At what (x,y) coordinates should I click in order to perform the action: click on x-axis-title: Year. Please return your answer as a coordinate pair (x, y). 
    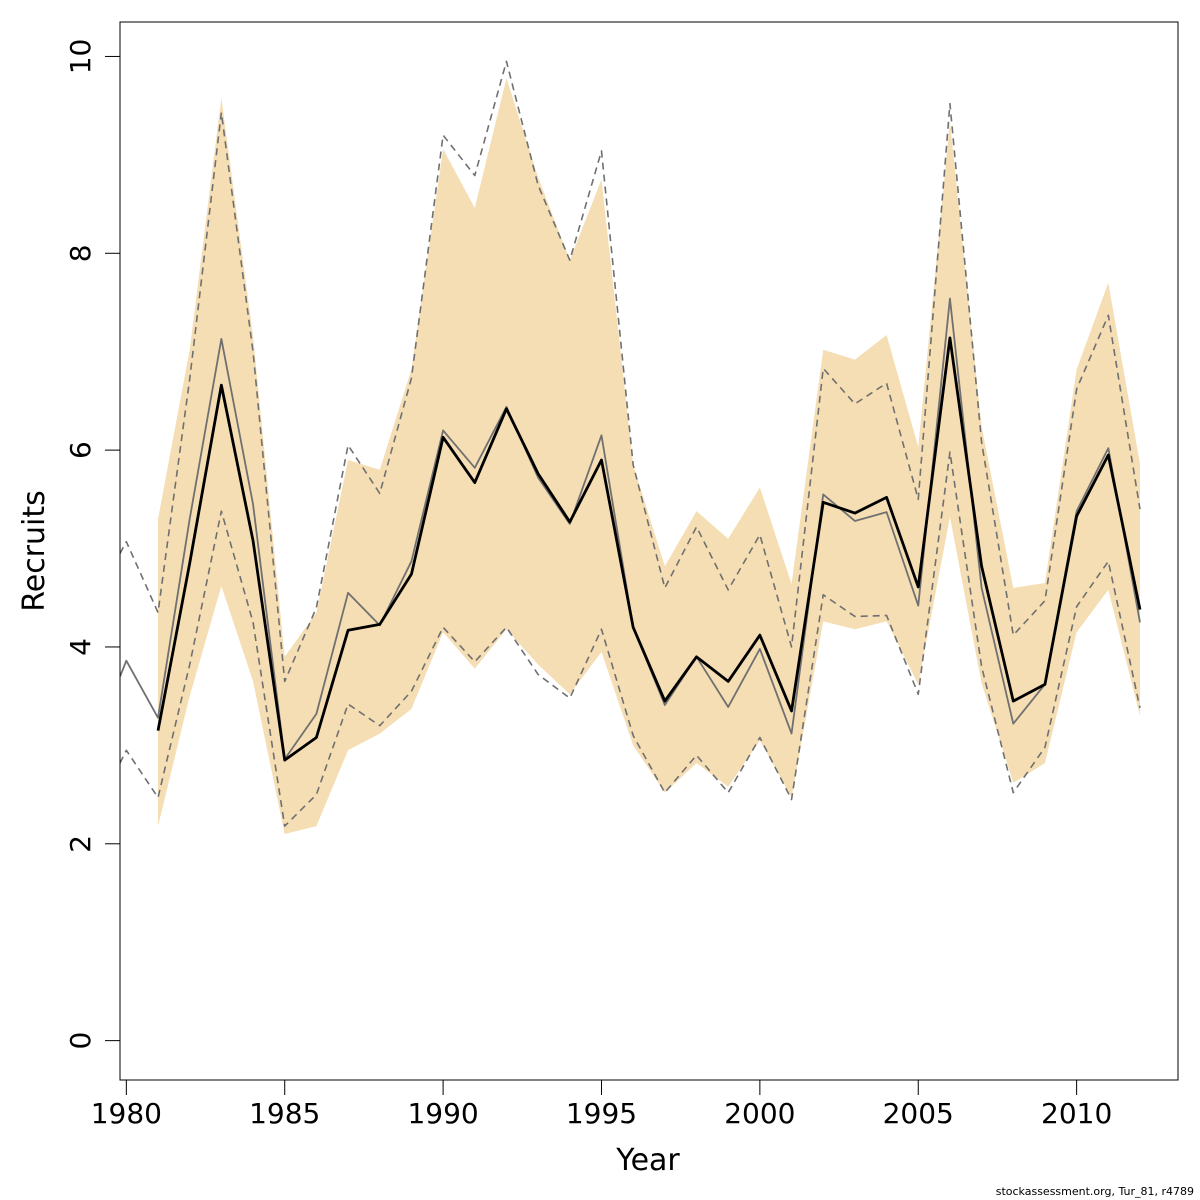
    Looking at the image, I should click on (647, 1160).